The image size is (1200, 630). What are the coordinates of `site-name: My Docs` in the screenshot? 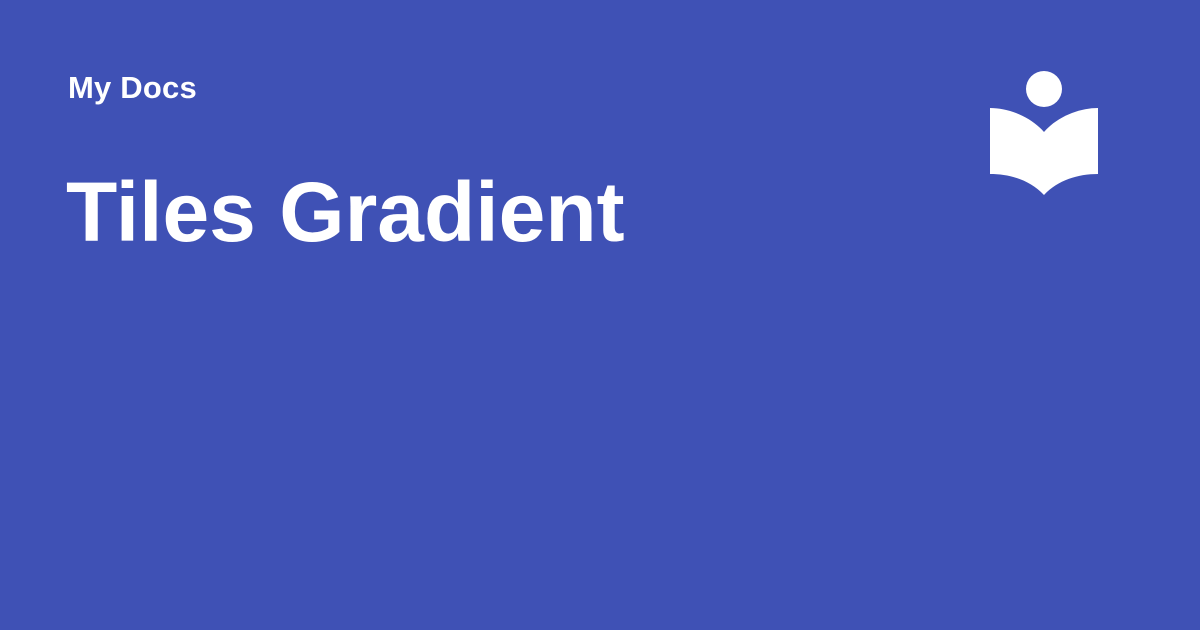 It's located at (132, 87).